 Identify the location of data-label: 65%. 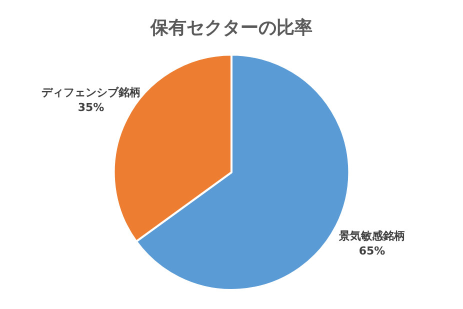
(372, 251).